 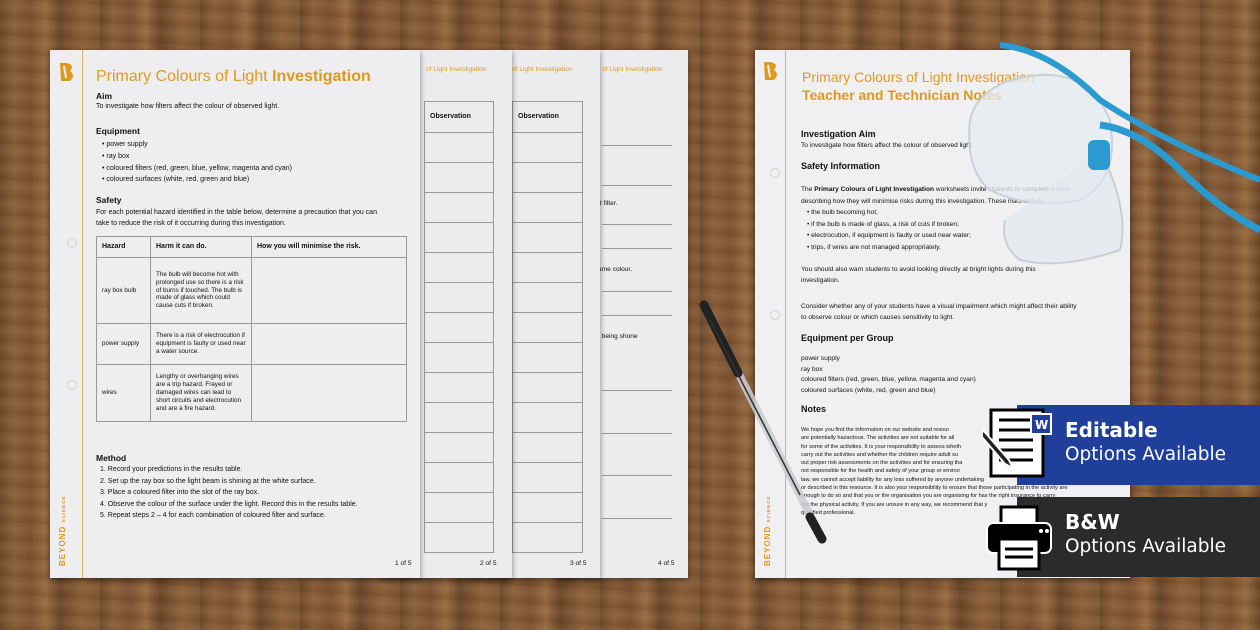 I want to click on page-snippet: t being shone, so click(x=618, y=336).